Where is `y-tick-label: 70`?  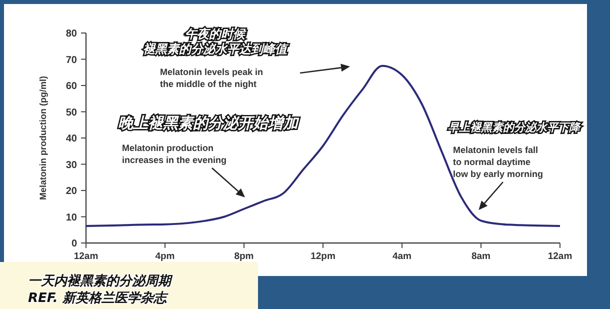 y-tick-label: 70 is located at coordinates (72, 60).